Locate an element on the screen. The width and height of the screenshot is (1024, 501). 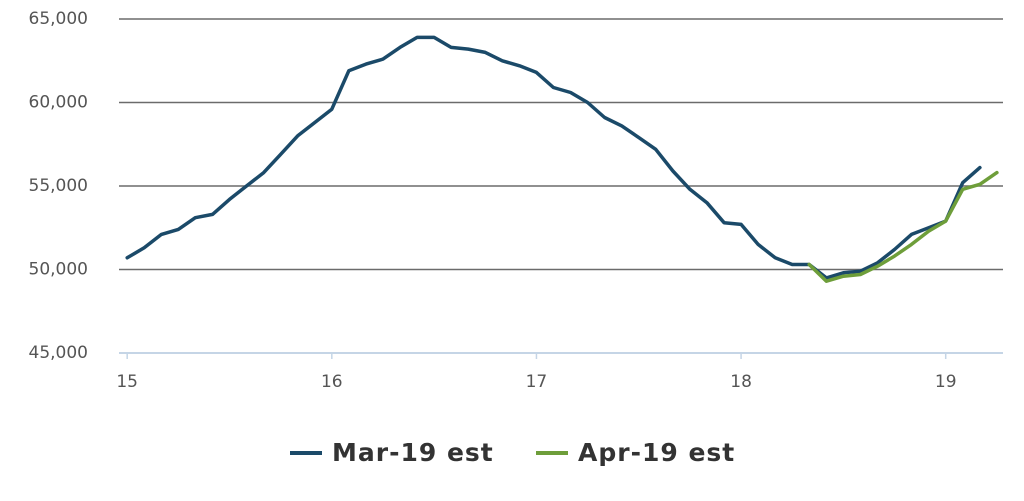
y-tick-label: 45,000 is located at coordinates (58, 353).